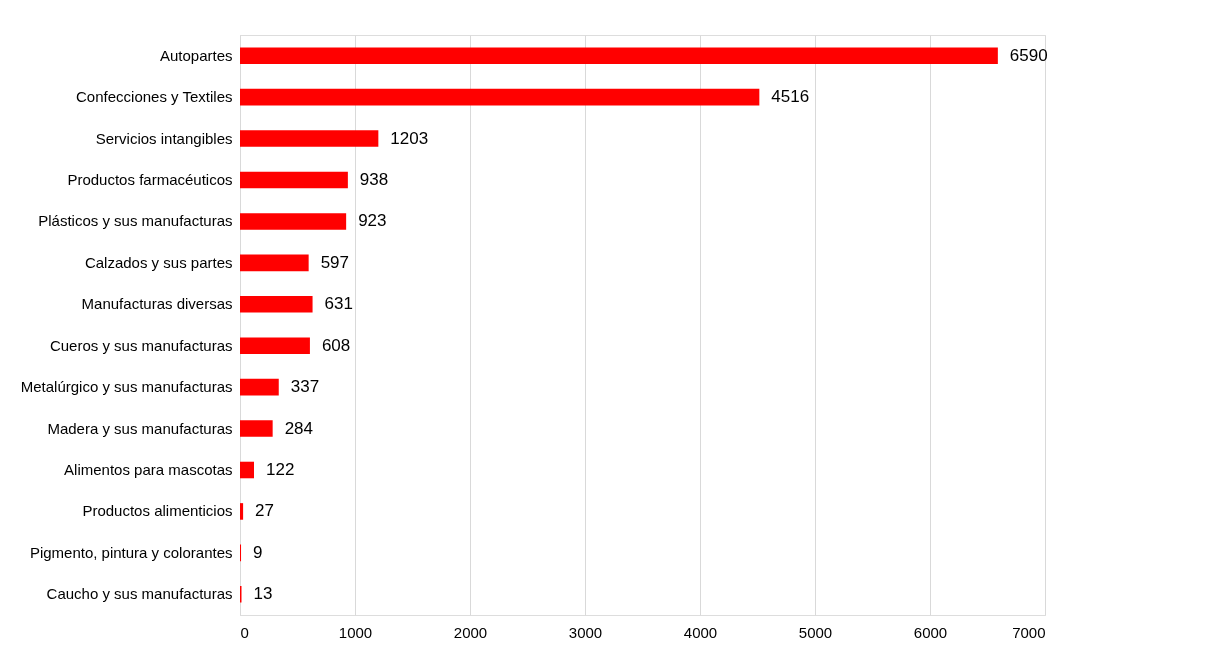 The height and width of the screenshot is (671, 1205). Describe the element at coordinates (157, 304) in the screenshot. I see `y-tick-label: Manufacturas diversas` at that location.